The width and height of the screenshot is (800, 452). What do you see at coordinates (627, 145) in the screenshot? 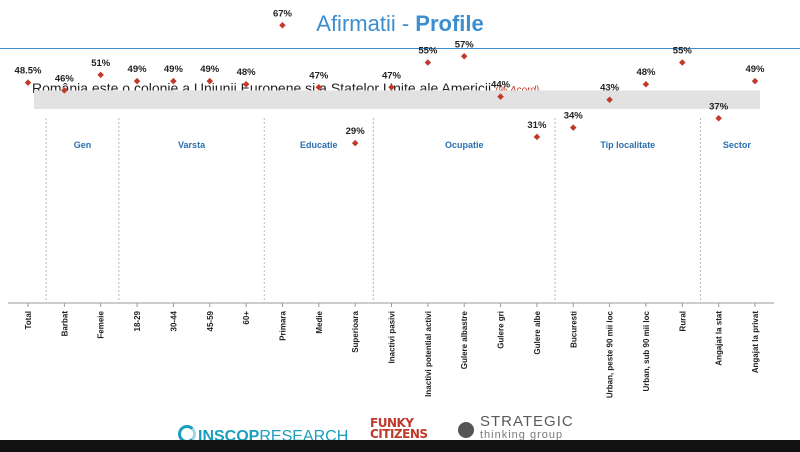
I see `group-label: Tip localitate` at bounding box center [627, 145].